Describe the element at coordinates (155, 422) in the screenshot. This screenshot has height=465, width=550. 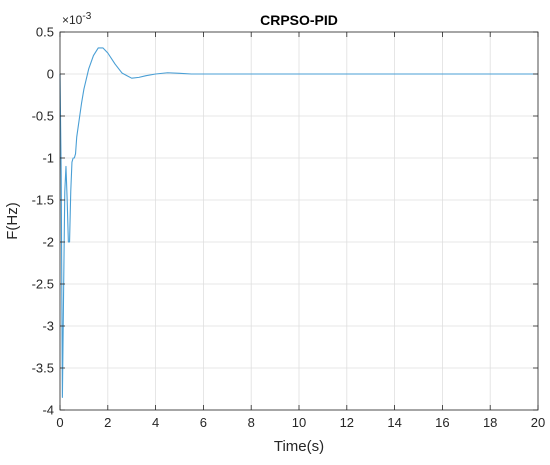
I see `x-tick-label: 4` at that location.